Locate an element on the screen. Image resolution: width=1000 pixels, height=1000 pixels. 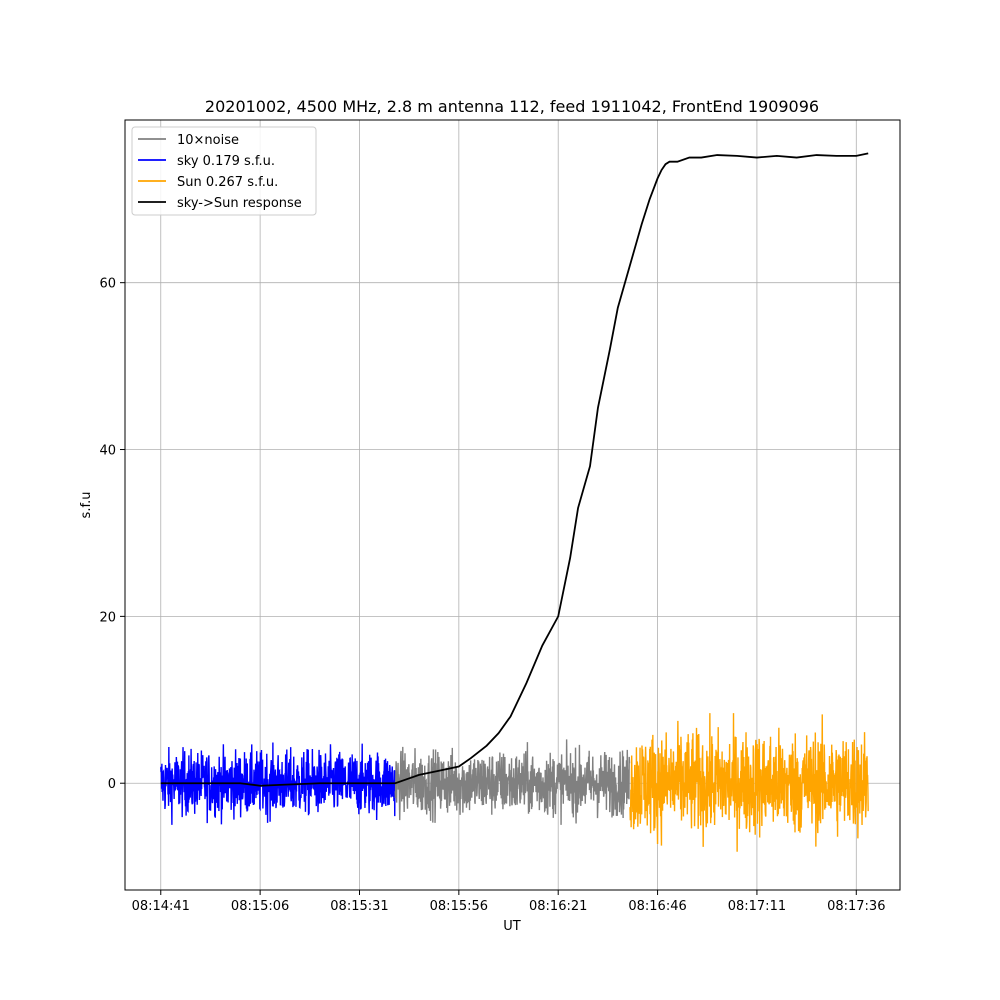
x-tick-label: 08:17:36 is located at coordinates (856, 906).